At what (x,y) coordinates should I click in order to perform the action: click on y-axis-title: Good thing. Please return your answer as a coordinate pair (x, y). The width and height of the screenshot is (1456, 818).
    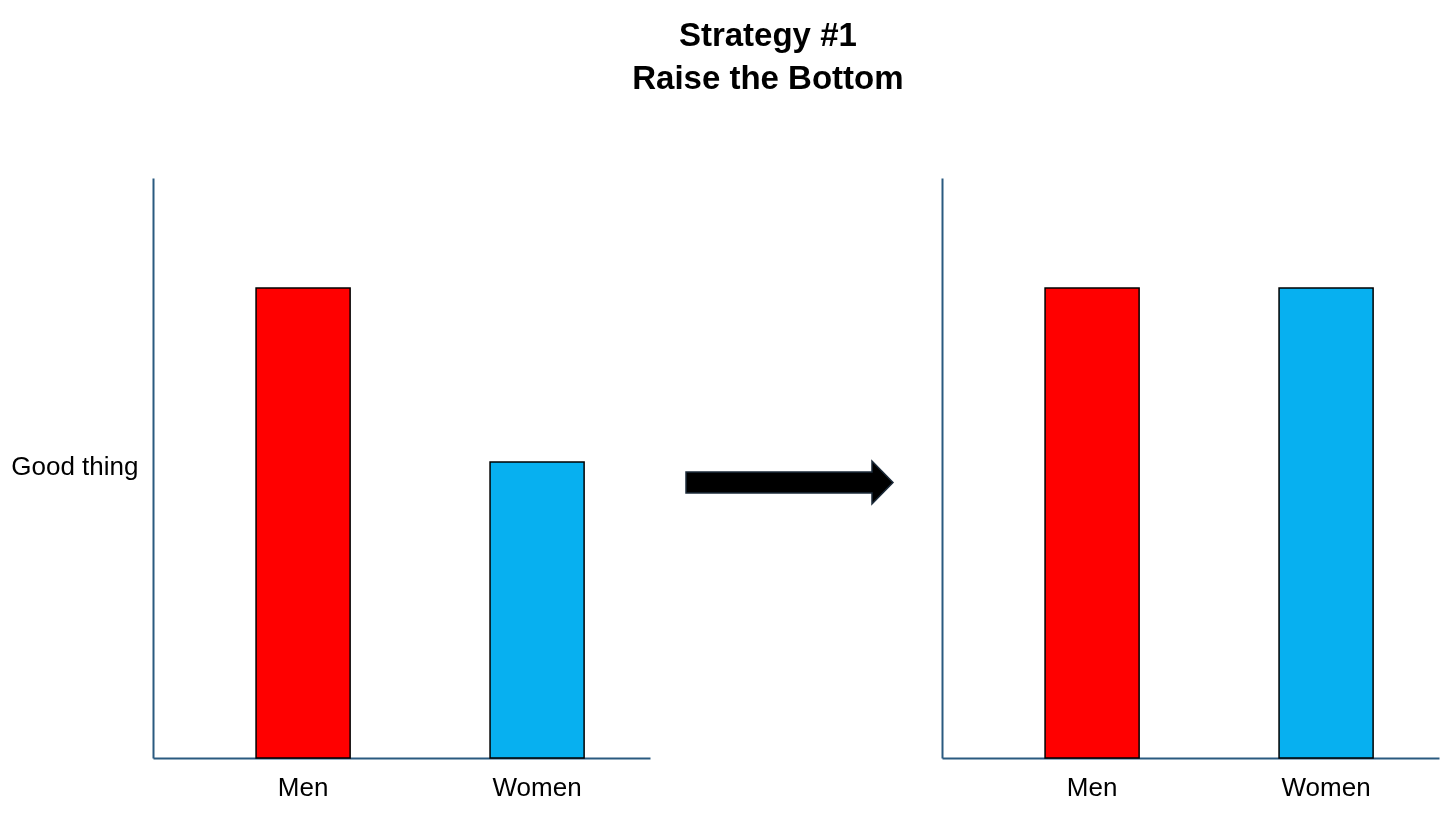
    Looking at the image, I should click on (75, 465).